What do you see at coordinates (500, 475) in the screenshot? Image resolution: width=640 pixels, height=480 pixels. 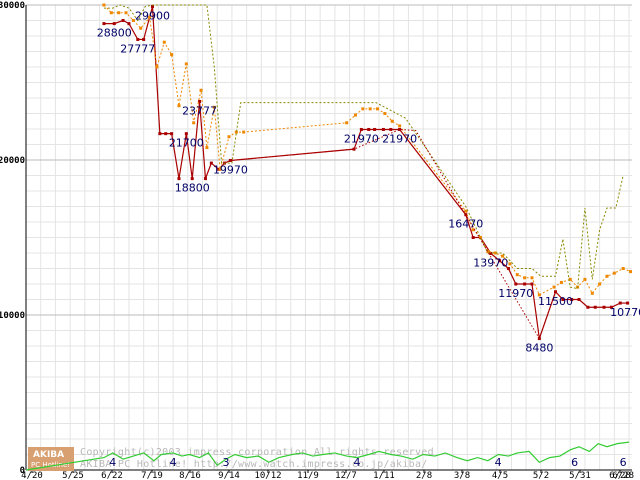 I see `x-tick-label: 4/5` at bounding box center [500, 475].